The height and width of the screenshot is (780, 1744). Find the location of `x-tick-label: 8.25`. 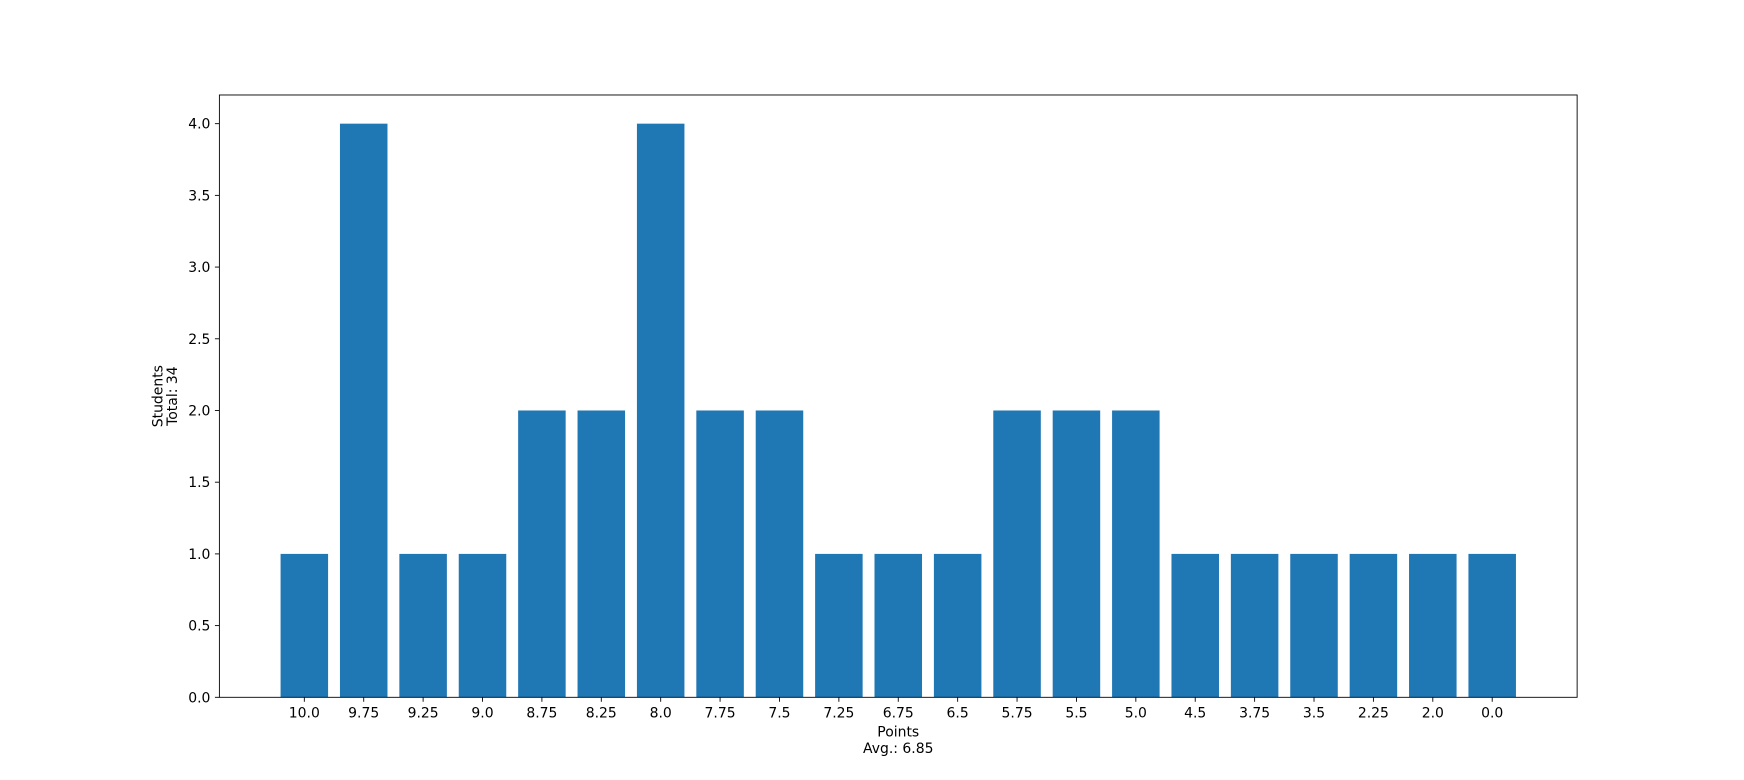

x-tick-label: 8.25 is located at coordinates (601, 713).